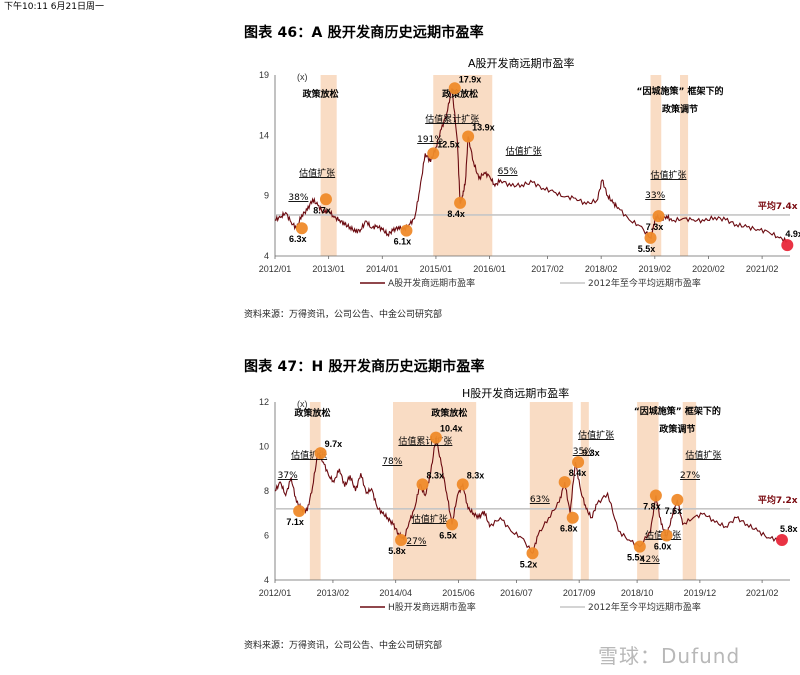 This screenshot has height=675, width=800. What do you see at coordinates (298, 198) in the screenshot?
I see `annotation-text: 38%` at bounding box center [298, 198].